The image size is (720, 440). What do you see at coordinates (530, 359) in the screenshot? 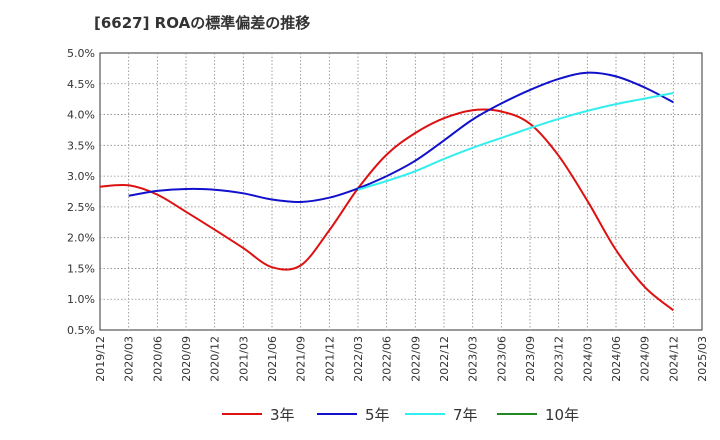
I see `x-tick-label: 2023/09` at bounding box center [530, 359].